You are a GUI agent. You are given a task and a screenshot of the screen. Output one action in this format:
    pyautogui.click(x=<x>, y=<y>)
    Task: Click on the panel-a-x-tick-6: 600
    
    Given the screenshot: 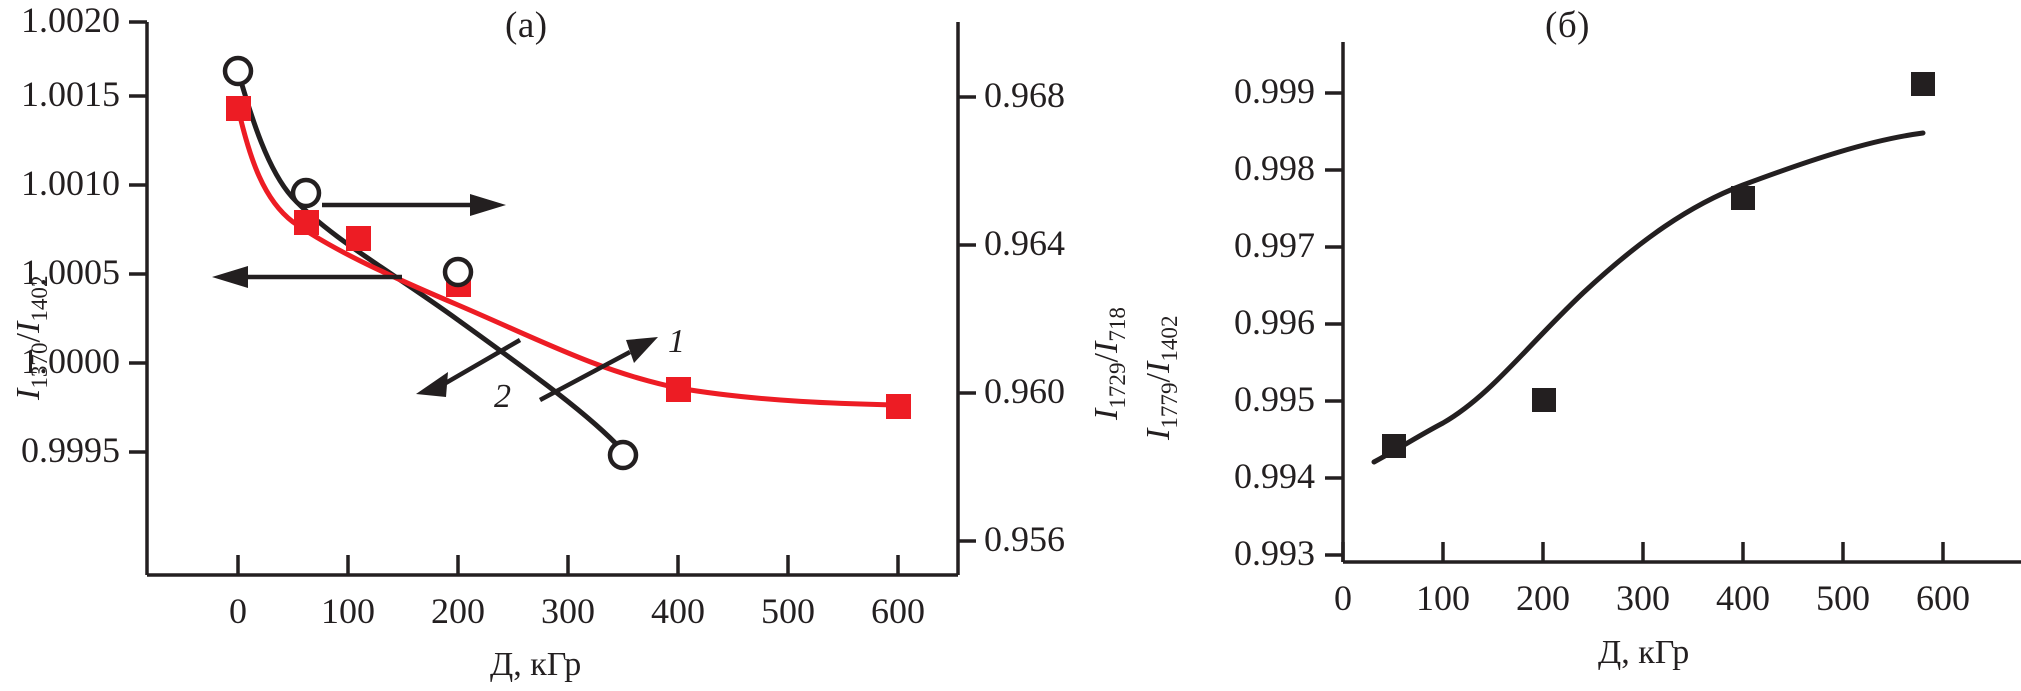 What is the action you would take?
    pyautogui.click(x=898, y=611)
    